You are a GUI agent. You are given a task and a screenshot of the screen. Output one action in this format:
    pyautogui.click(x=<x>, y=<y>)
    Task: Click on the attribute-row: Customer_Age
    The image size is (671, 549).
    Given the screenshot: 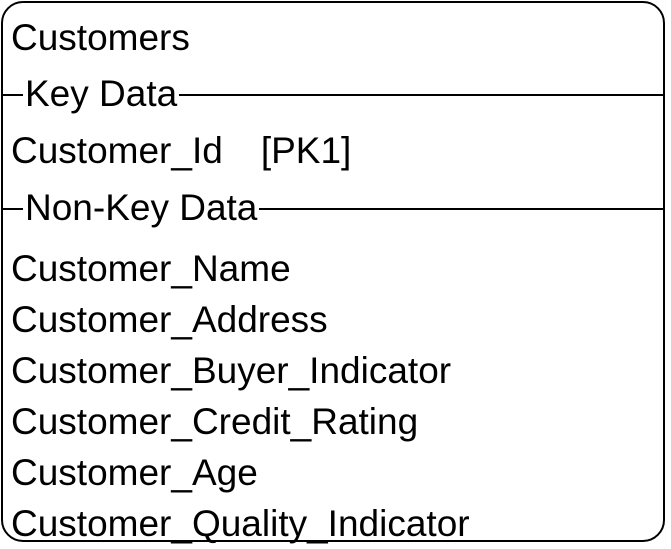 What is the action you would take?
    pyautogui.click(x=134, y=472)
    